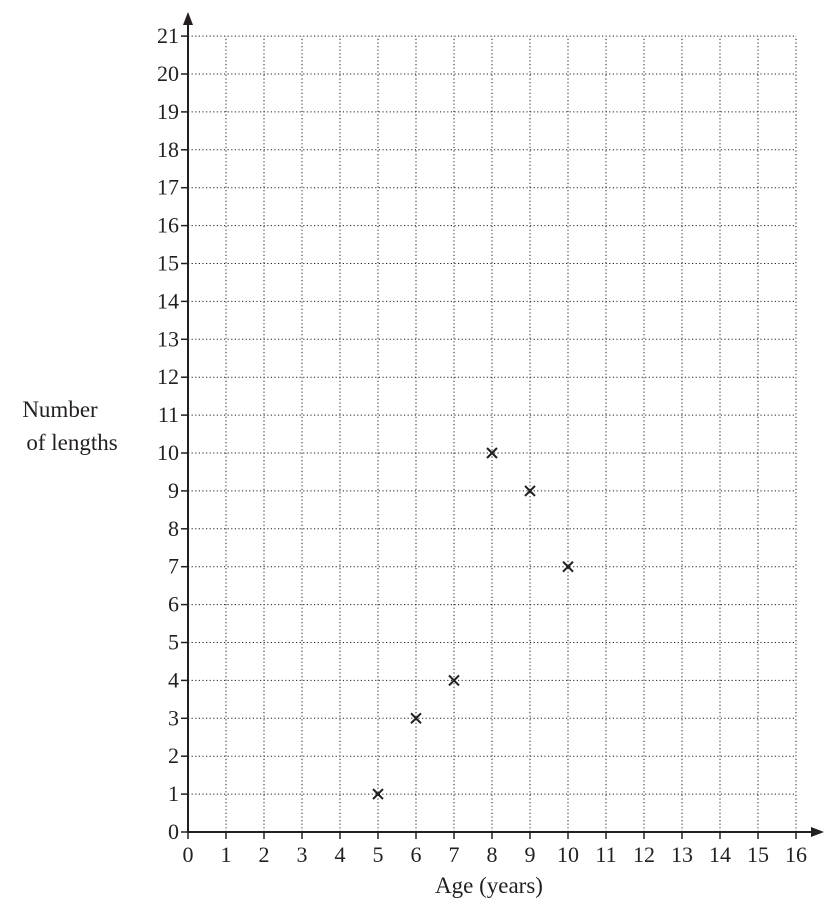 This screenshot has height=916, width=824. I want to click on x-tick-label-13: 13, so click(682, 854).